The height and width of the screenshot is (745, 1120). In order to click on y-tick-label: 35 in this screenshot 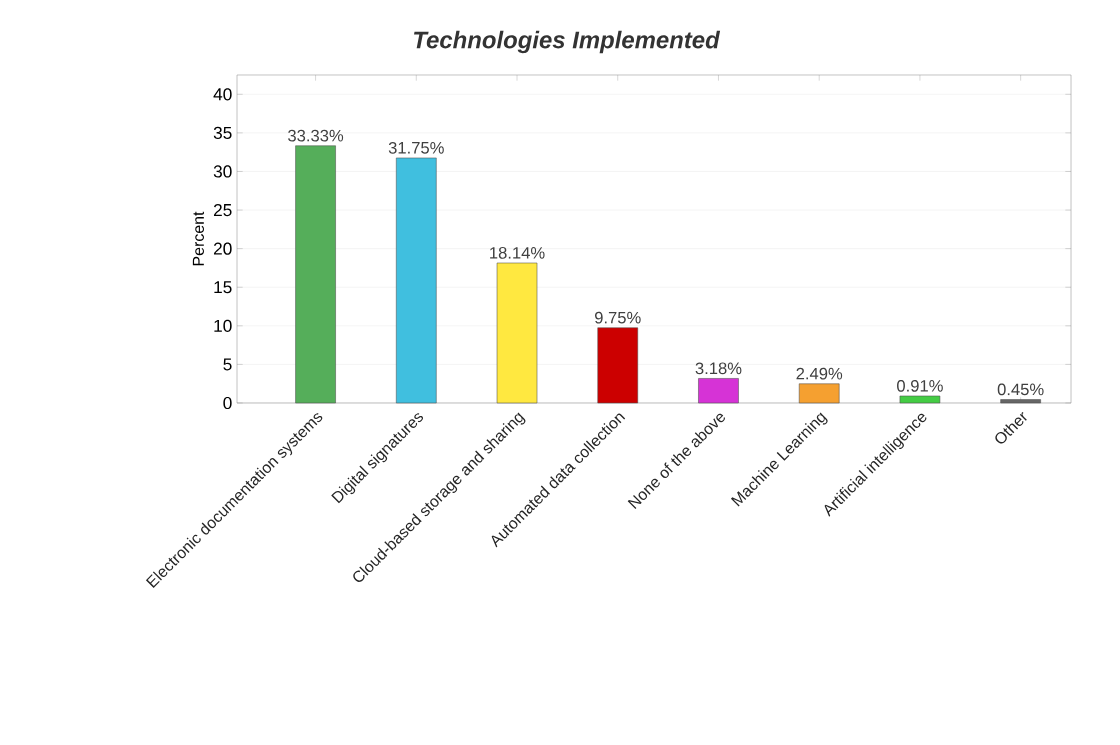, I will do `click(222, 132)`.